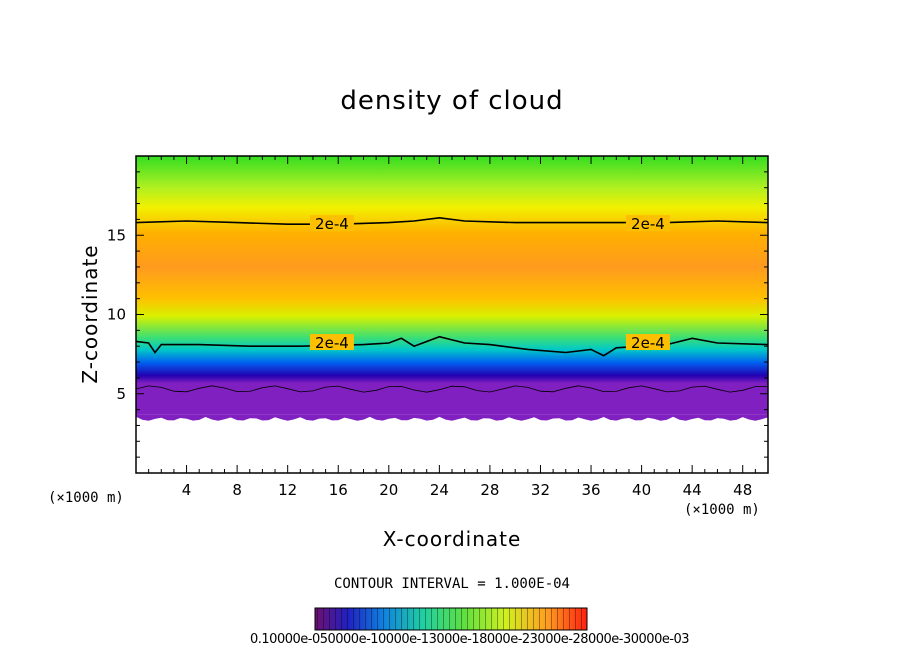 The width and height of the screenshot is (904, 654). Describe the element at coordinates (116, 315) in the screenshot. I see `y-tick-label: 10` at that location.